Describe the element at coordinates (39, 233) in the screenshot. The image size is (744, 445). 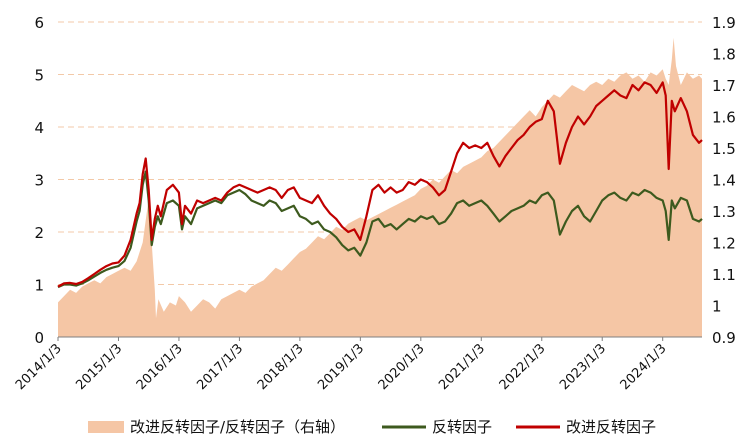
I see `left-tick-label-2: 2` at that location.